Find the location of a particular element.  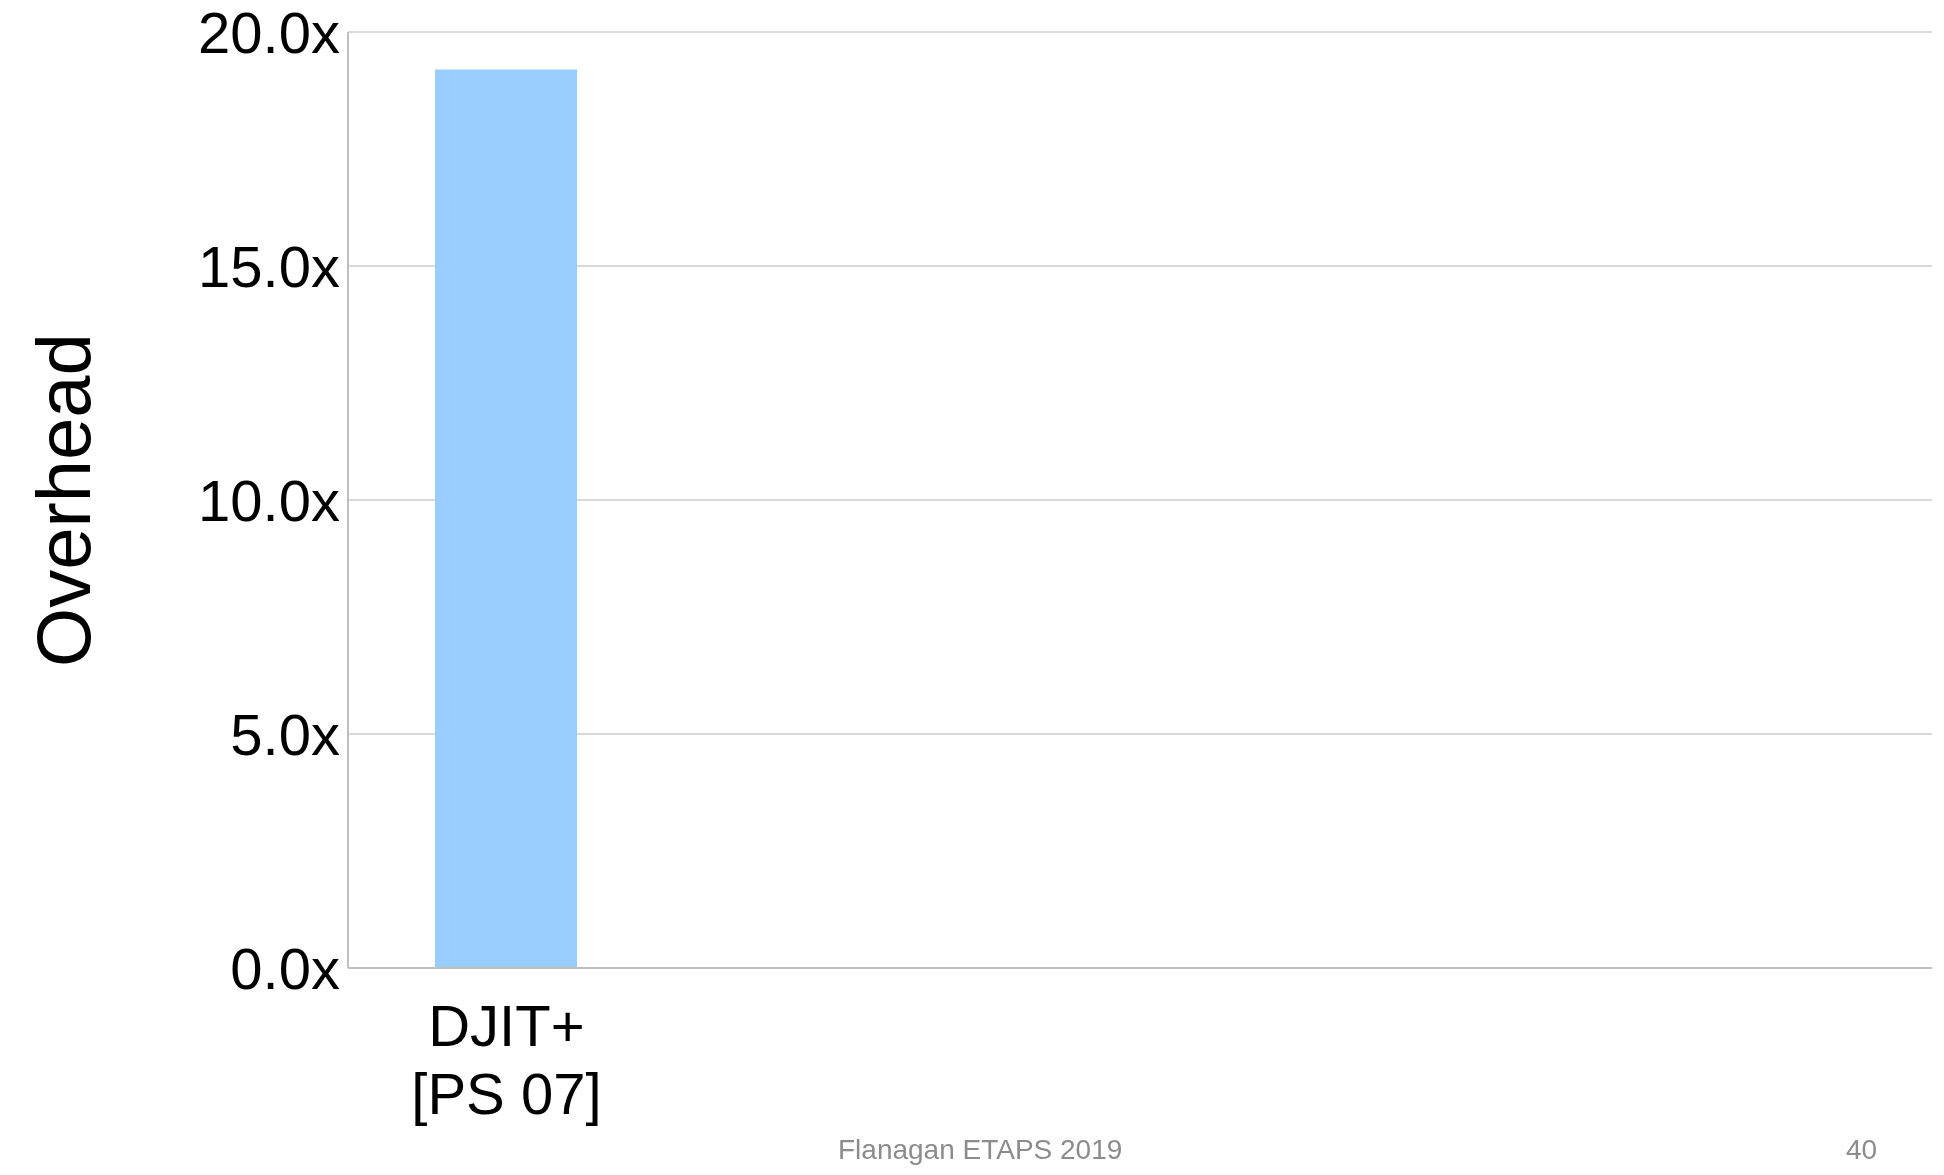

y-tick-label: 20.0x is located at coordinates (269, 32).